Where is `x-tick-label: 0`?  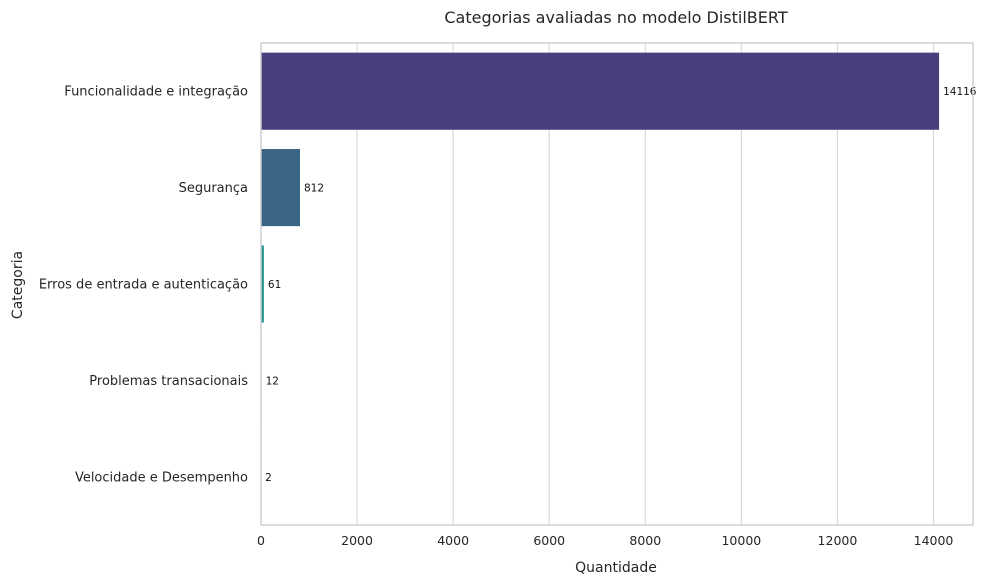 x-tick-label: 0 is located at coordinates (261, 540).